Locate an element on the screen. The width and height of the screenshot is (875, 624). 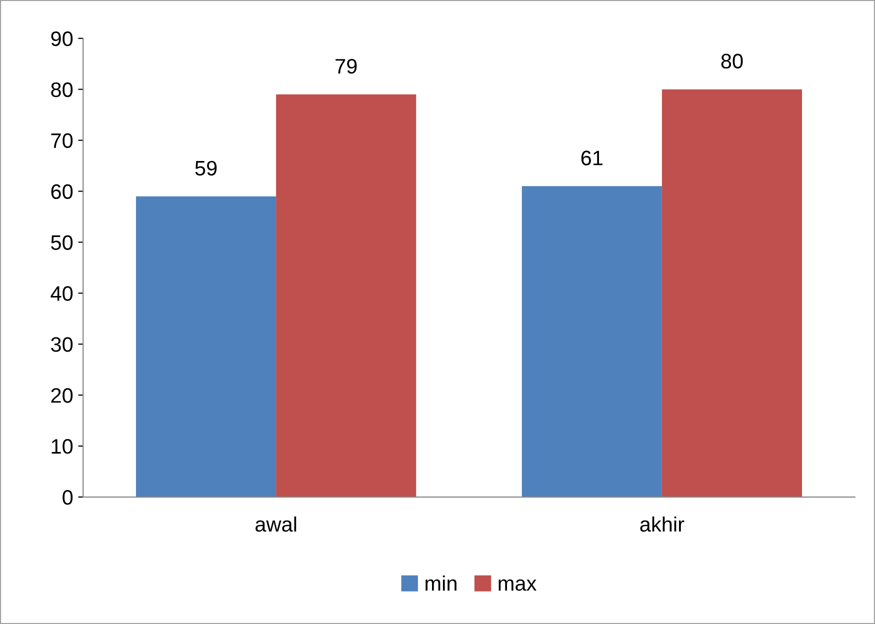
data-label: 79 is located at coordinates (346, 66).